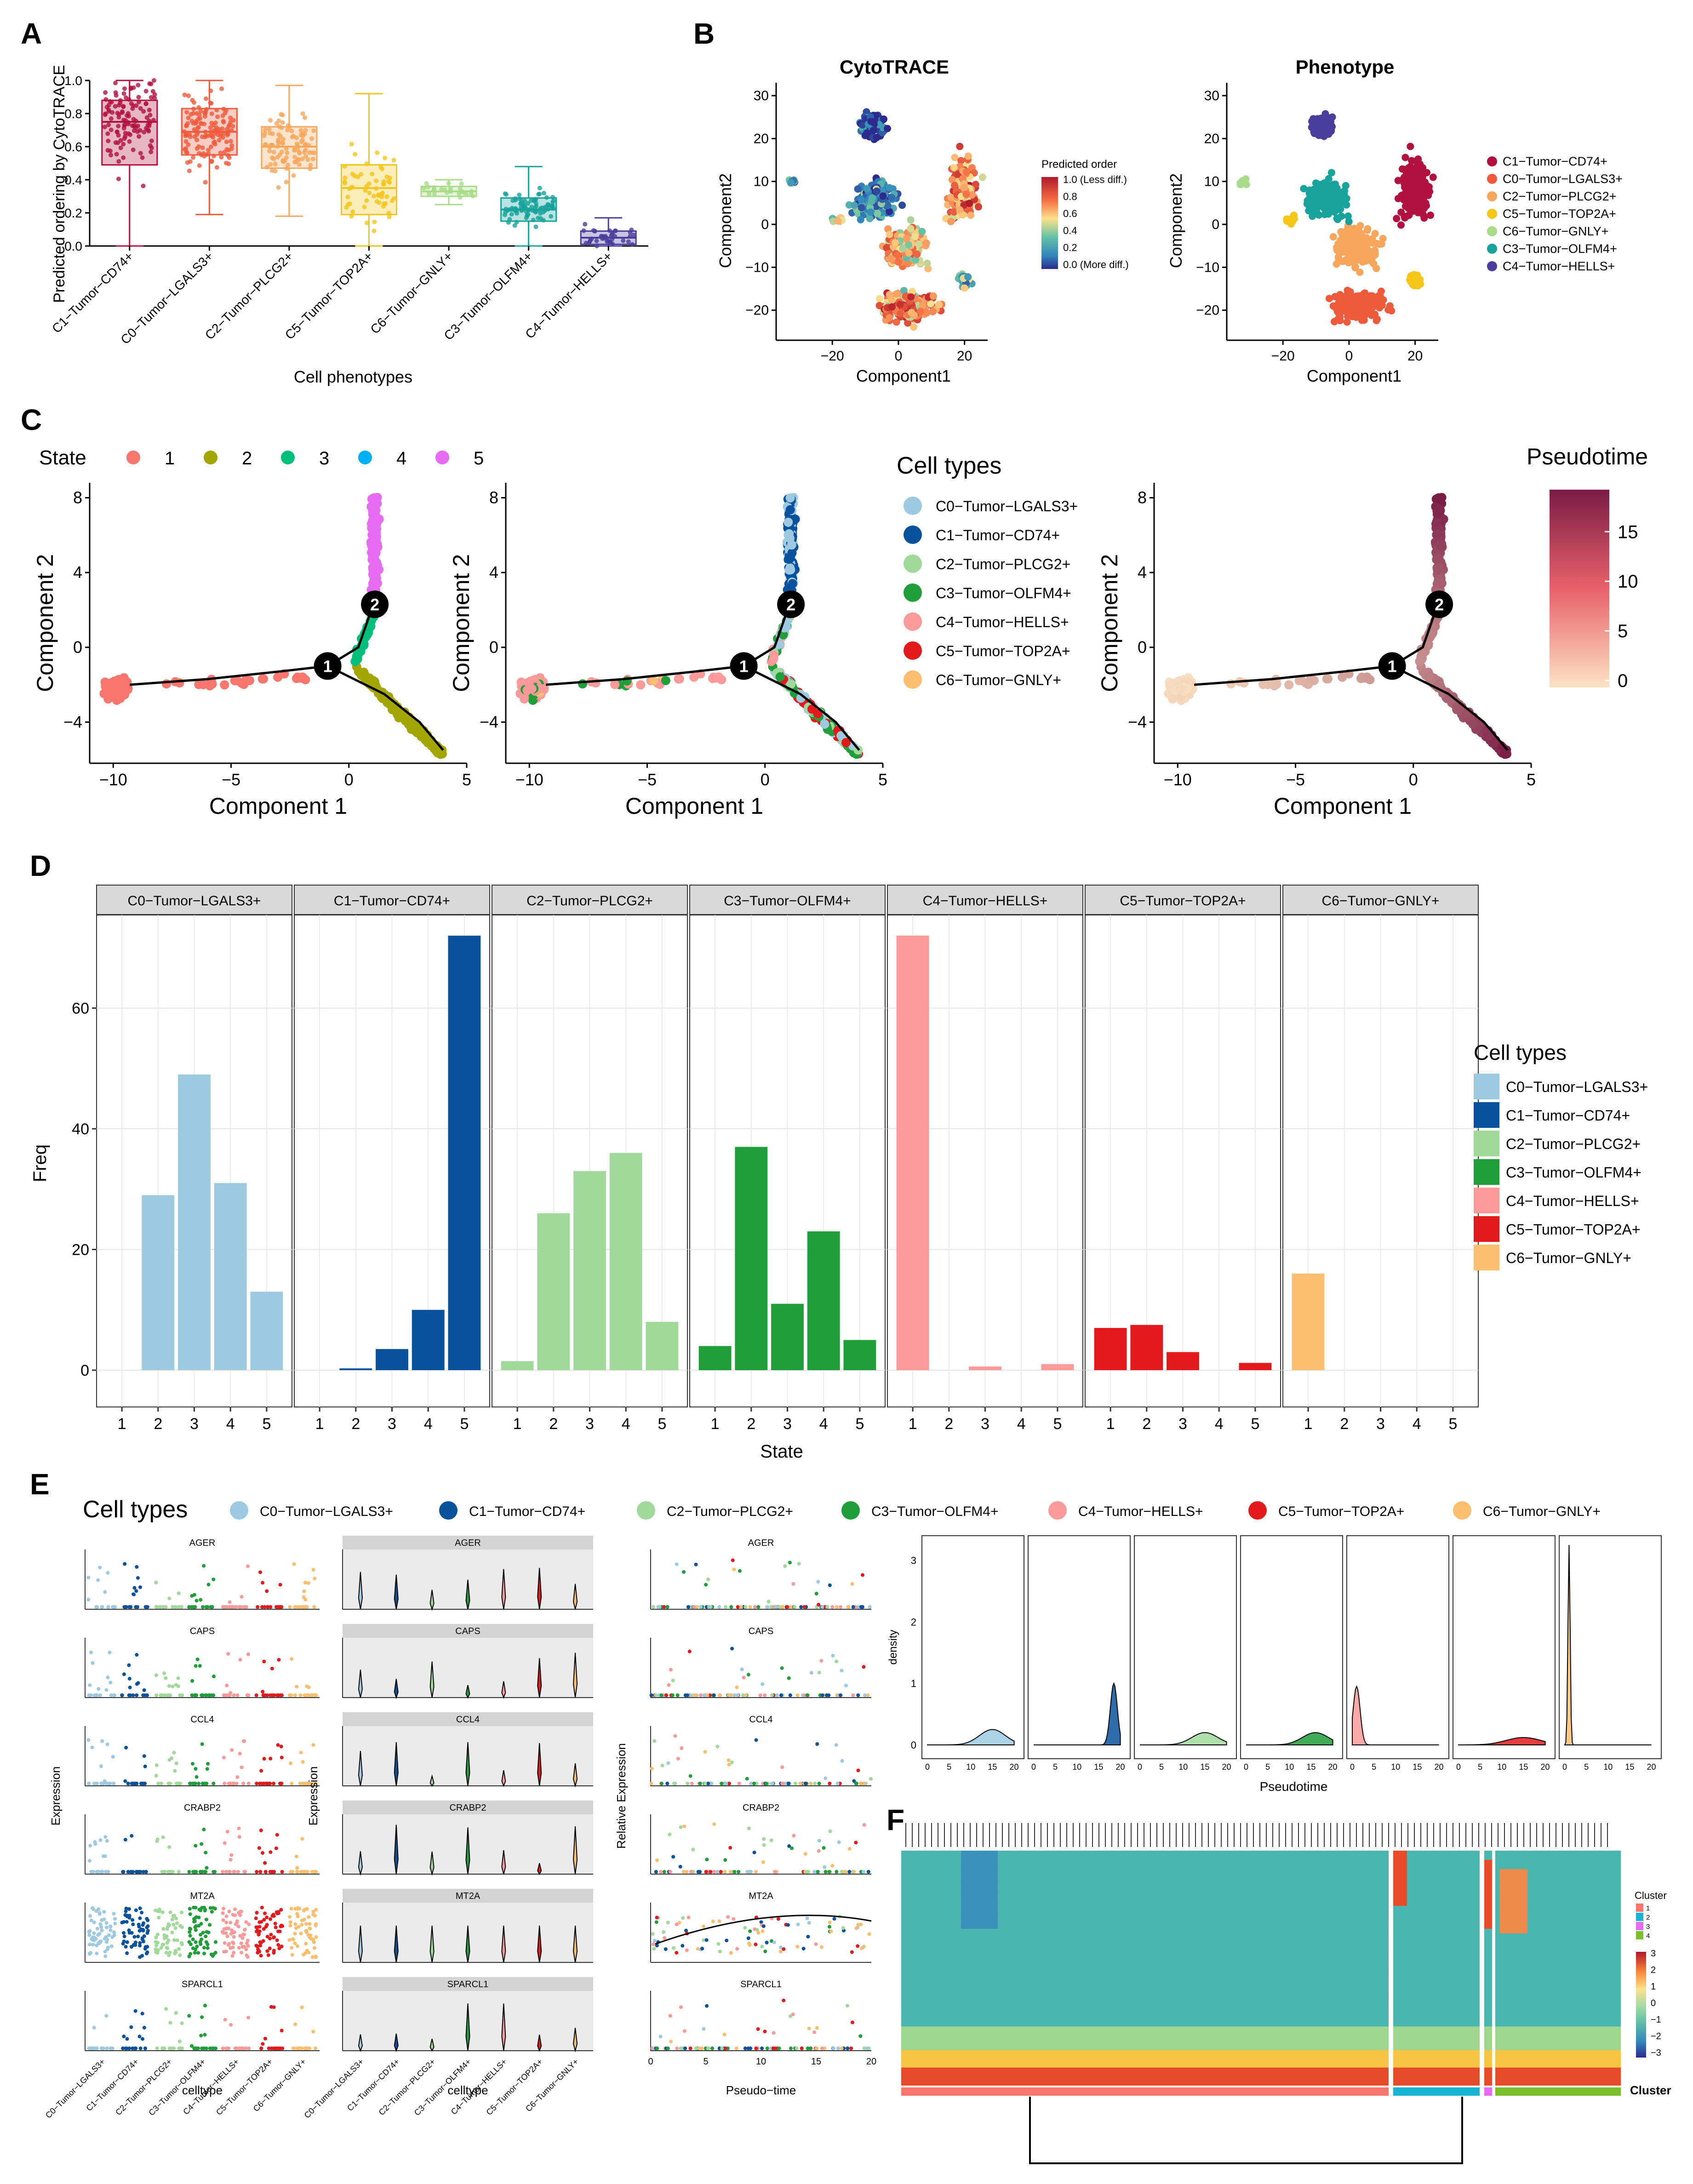 The image size is (1693, 2184). I want to click on panel-d-legend-label: C5−Tumor−TOP2A+, so click(1574, 1229).